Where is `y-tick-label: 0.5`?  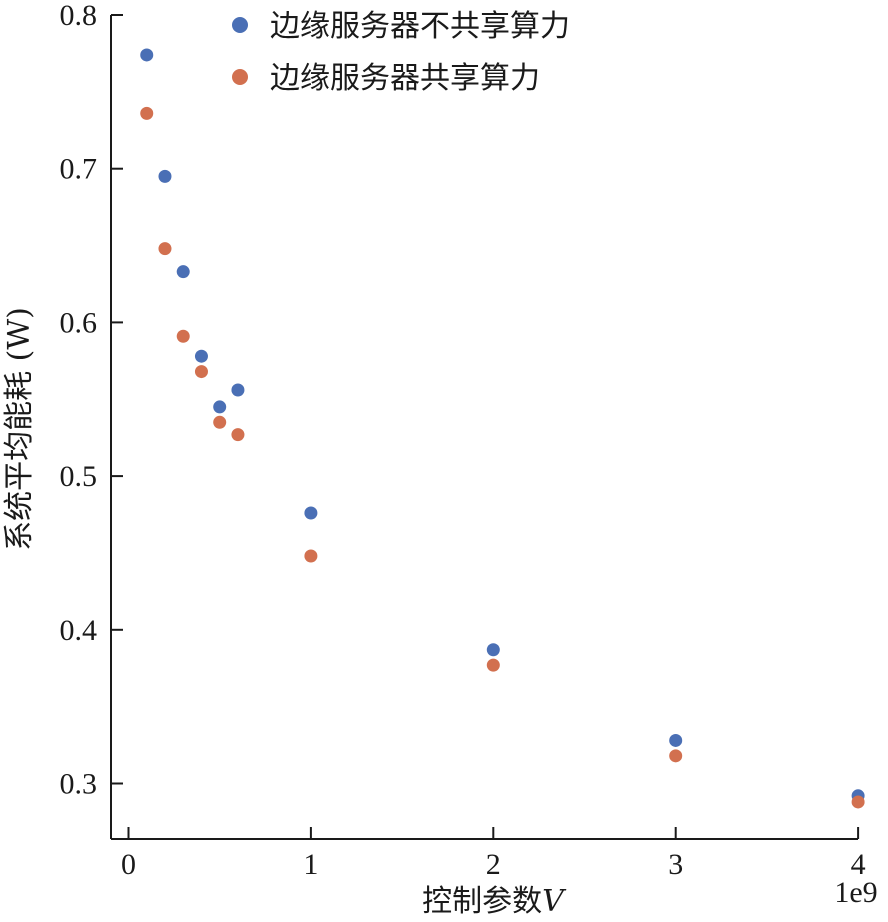 y-tick-label: 0.5 is located at coordinates (79, 476).